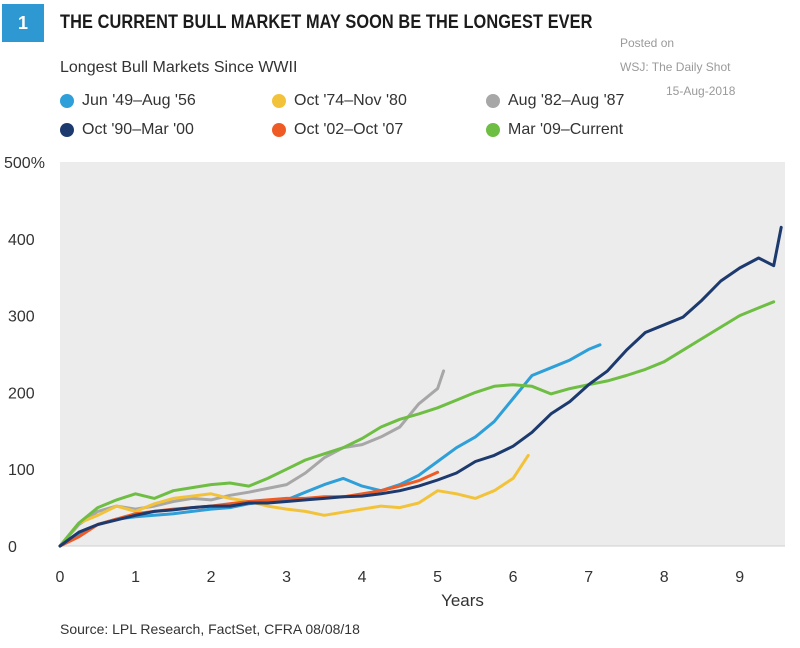 The image size is (800, 648). I want to click on y-tick-label: 300, so click(21, 317).